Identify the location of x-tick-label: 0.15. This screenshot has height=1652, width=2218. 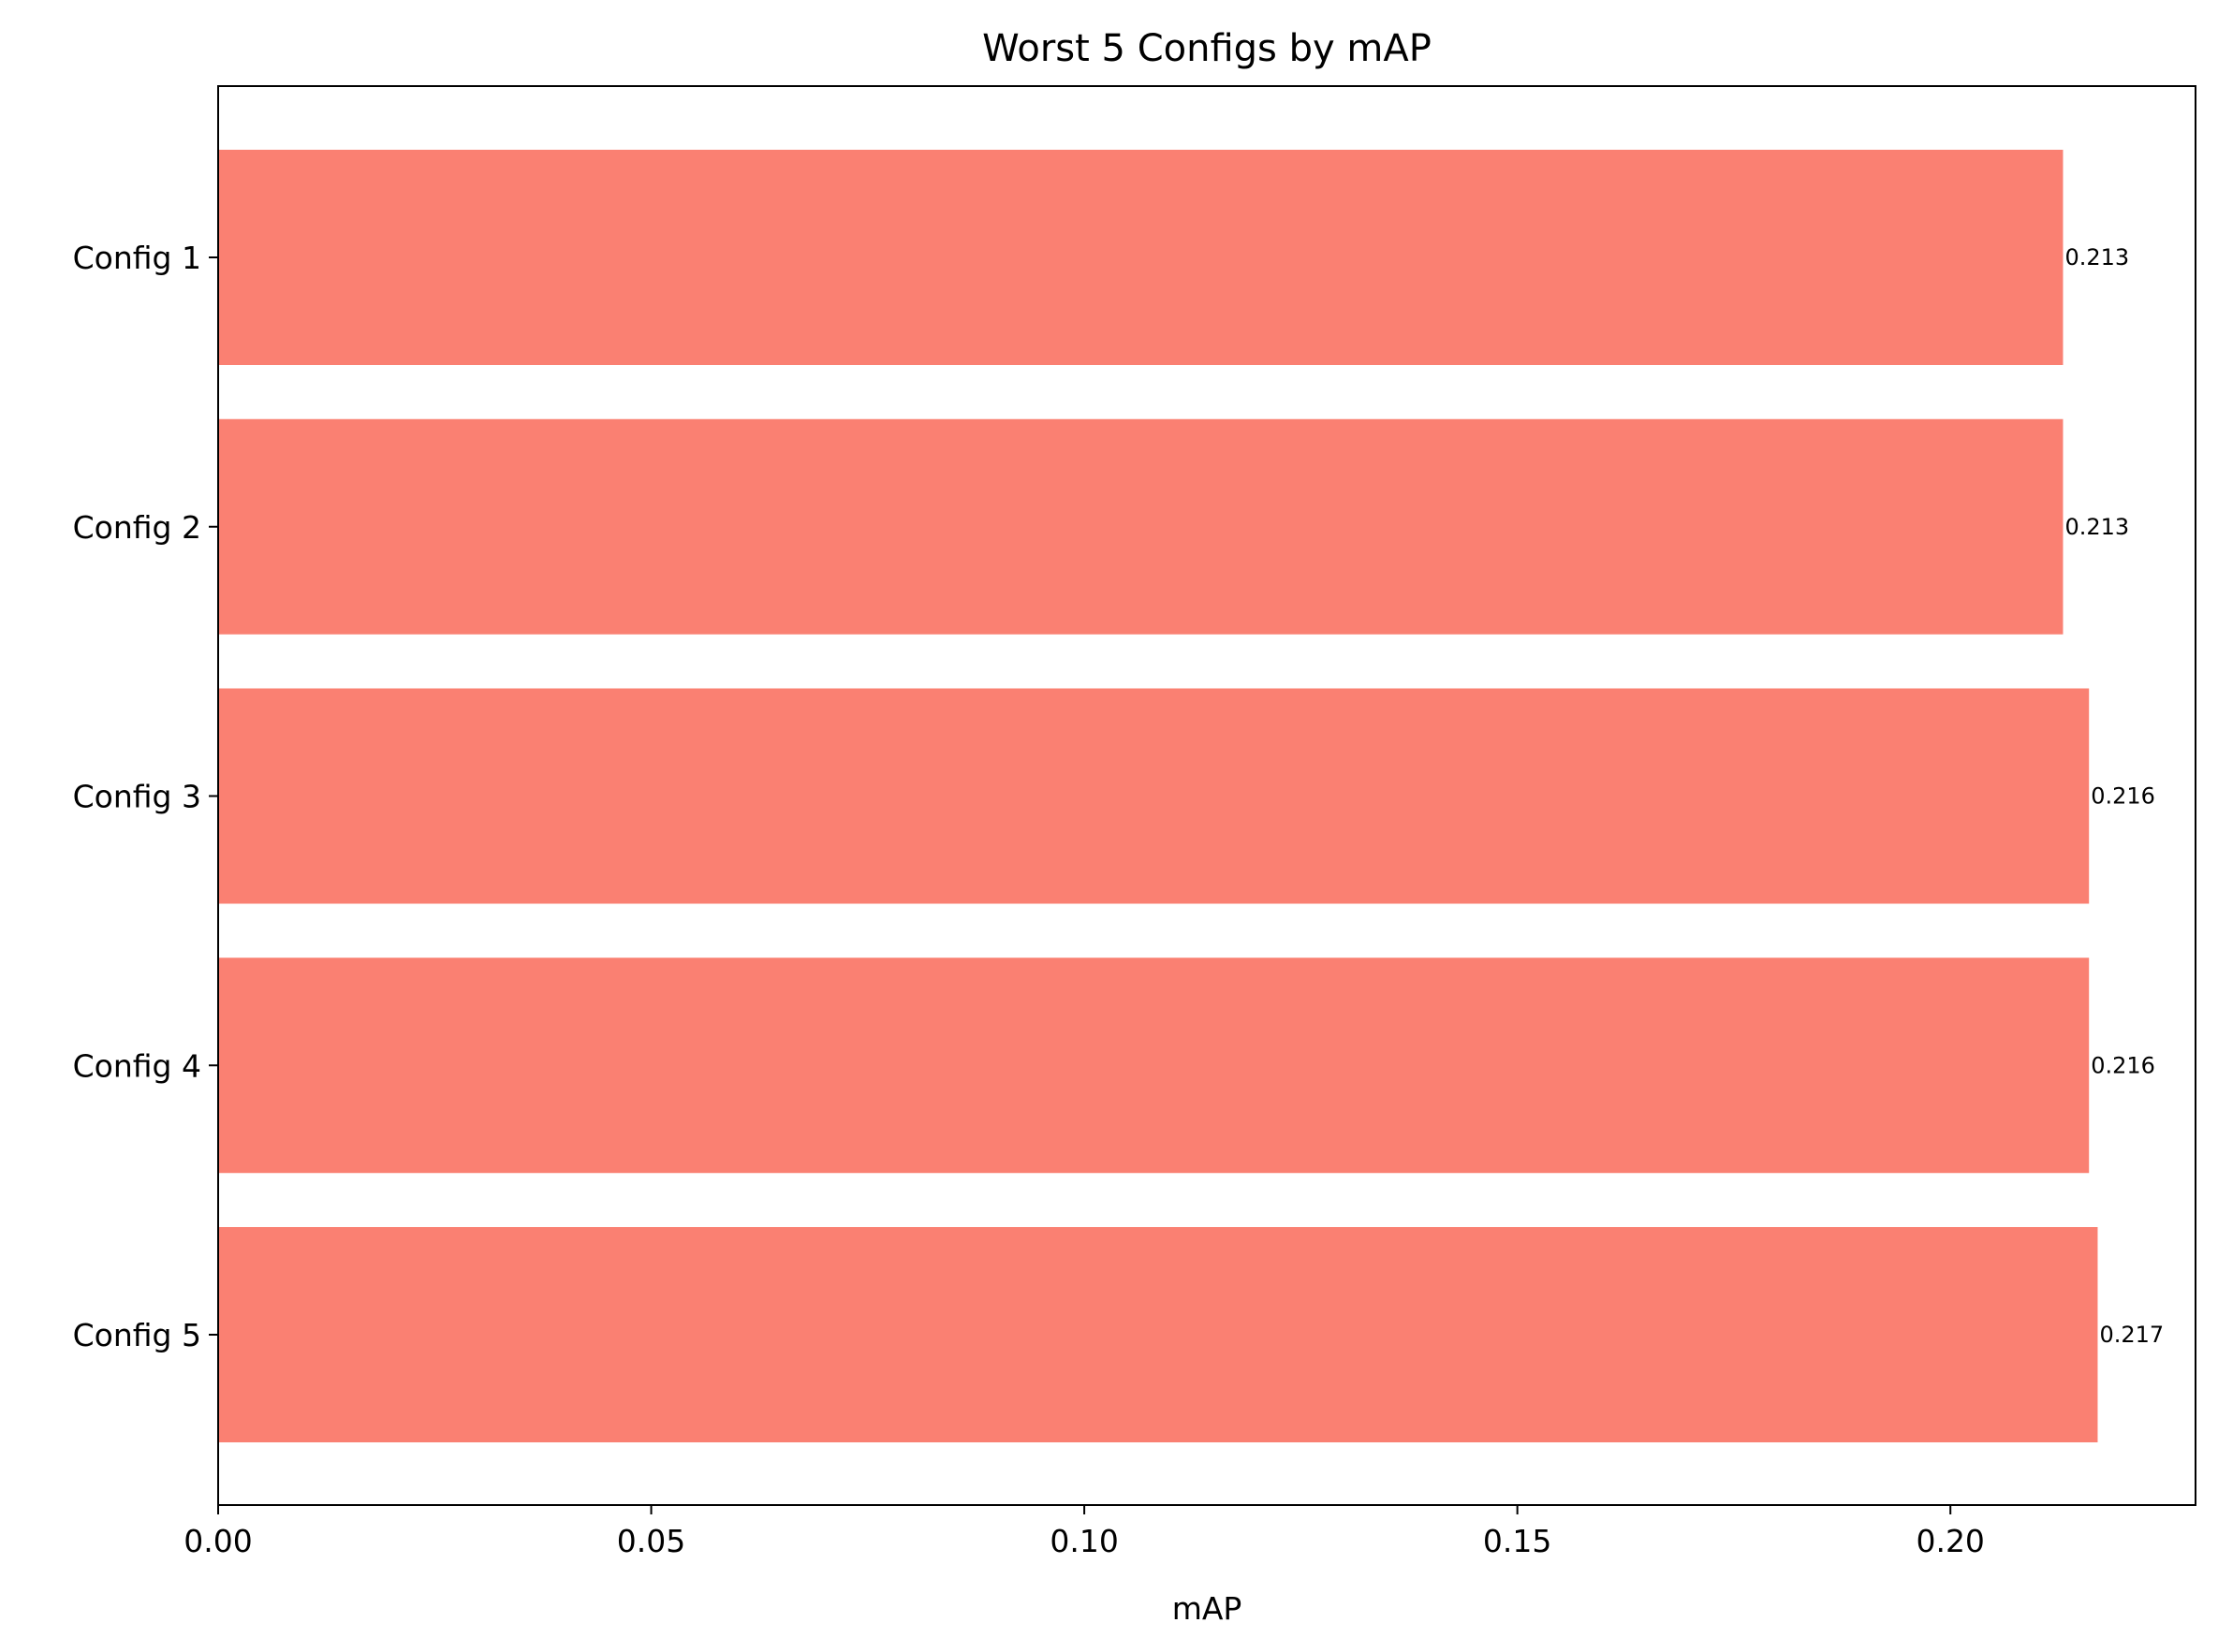
(1517, 1541).